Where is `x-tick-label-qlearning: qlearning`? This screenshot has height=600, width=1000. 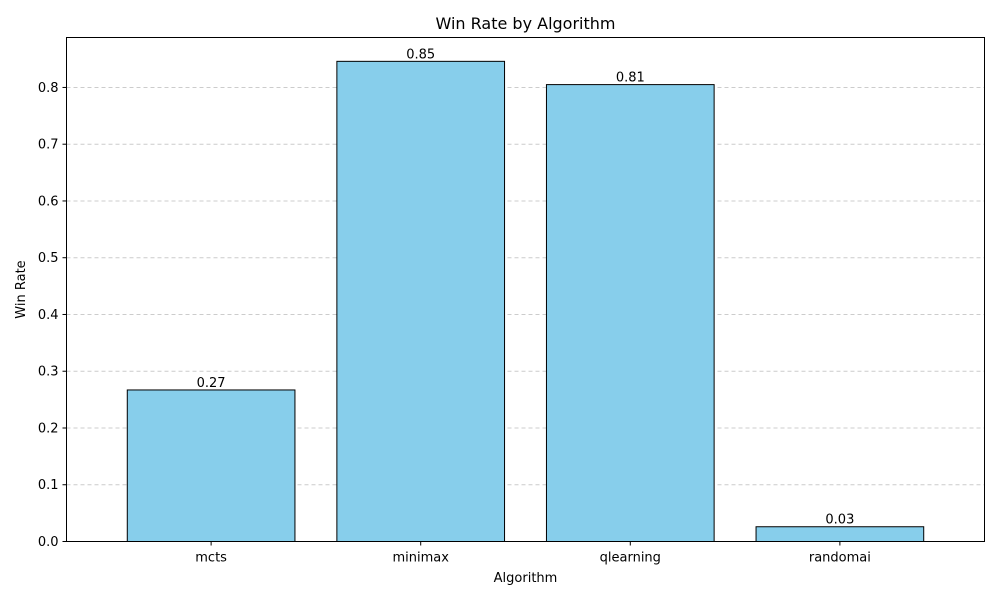 x-tick-label-qlearning: qlearning is located at coordinates (630, 558).